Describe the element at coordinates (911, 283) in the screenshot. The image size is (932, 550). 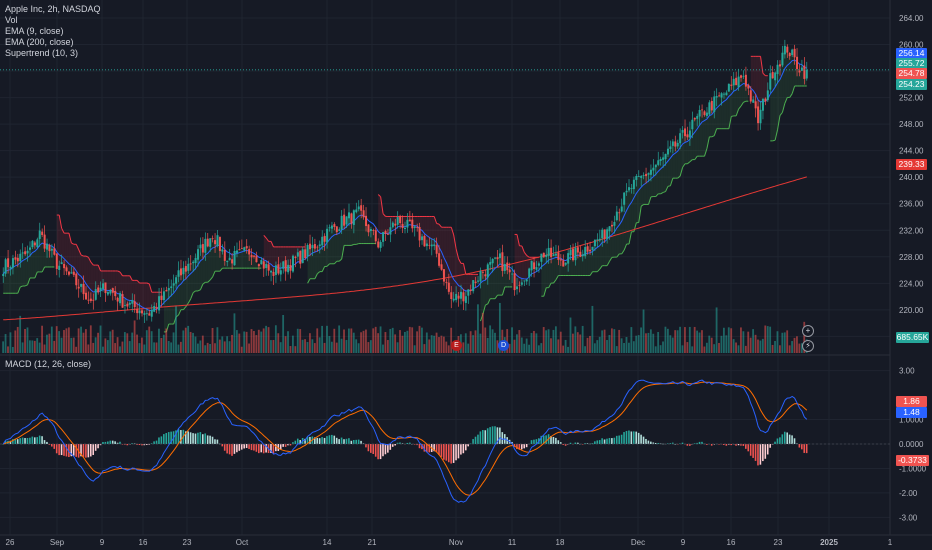
I see `price-tick-label: 224.00` at that location.